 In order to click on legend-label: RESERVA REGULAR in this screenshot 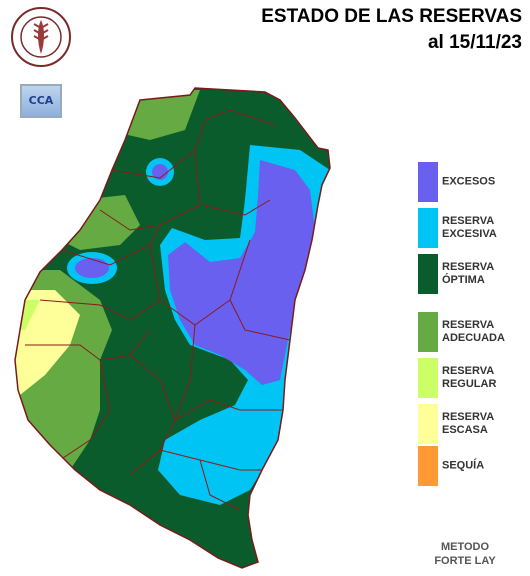, I will do `click(469, 377)`.